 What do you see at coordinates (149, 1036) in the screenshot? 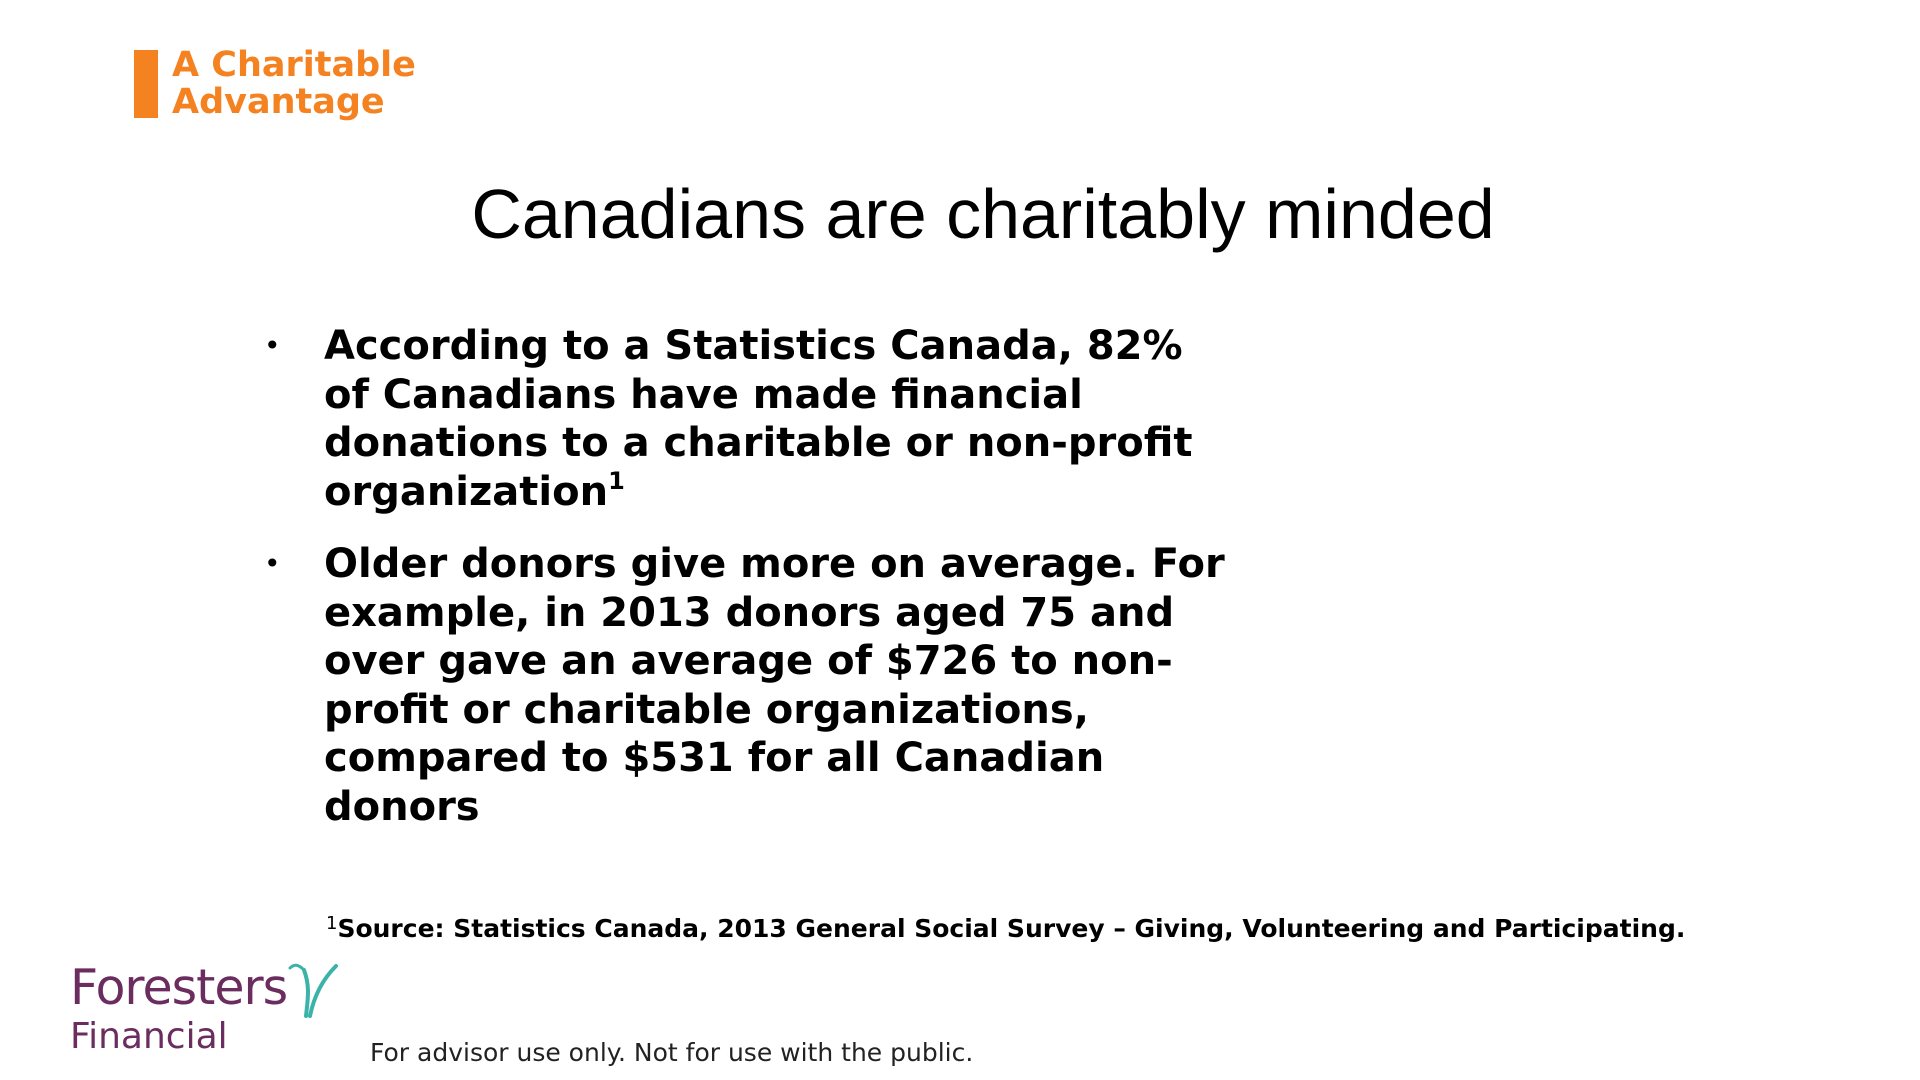
I see `logo-word-financial: Financial` at bounding box center [149, 1036].